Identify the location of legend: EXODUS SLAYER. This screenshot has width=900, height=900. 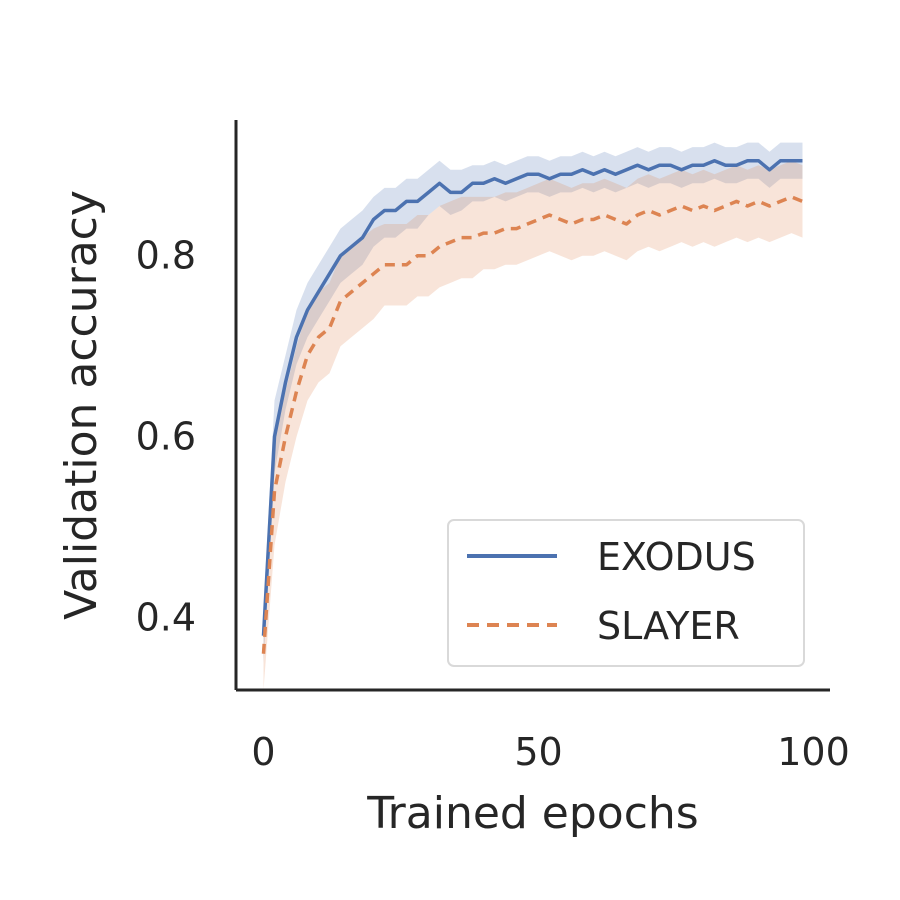
(626, 593).